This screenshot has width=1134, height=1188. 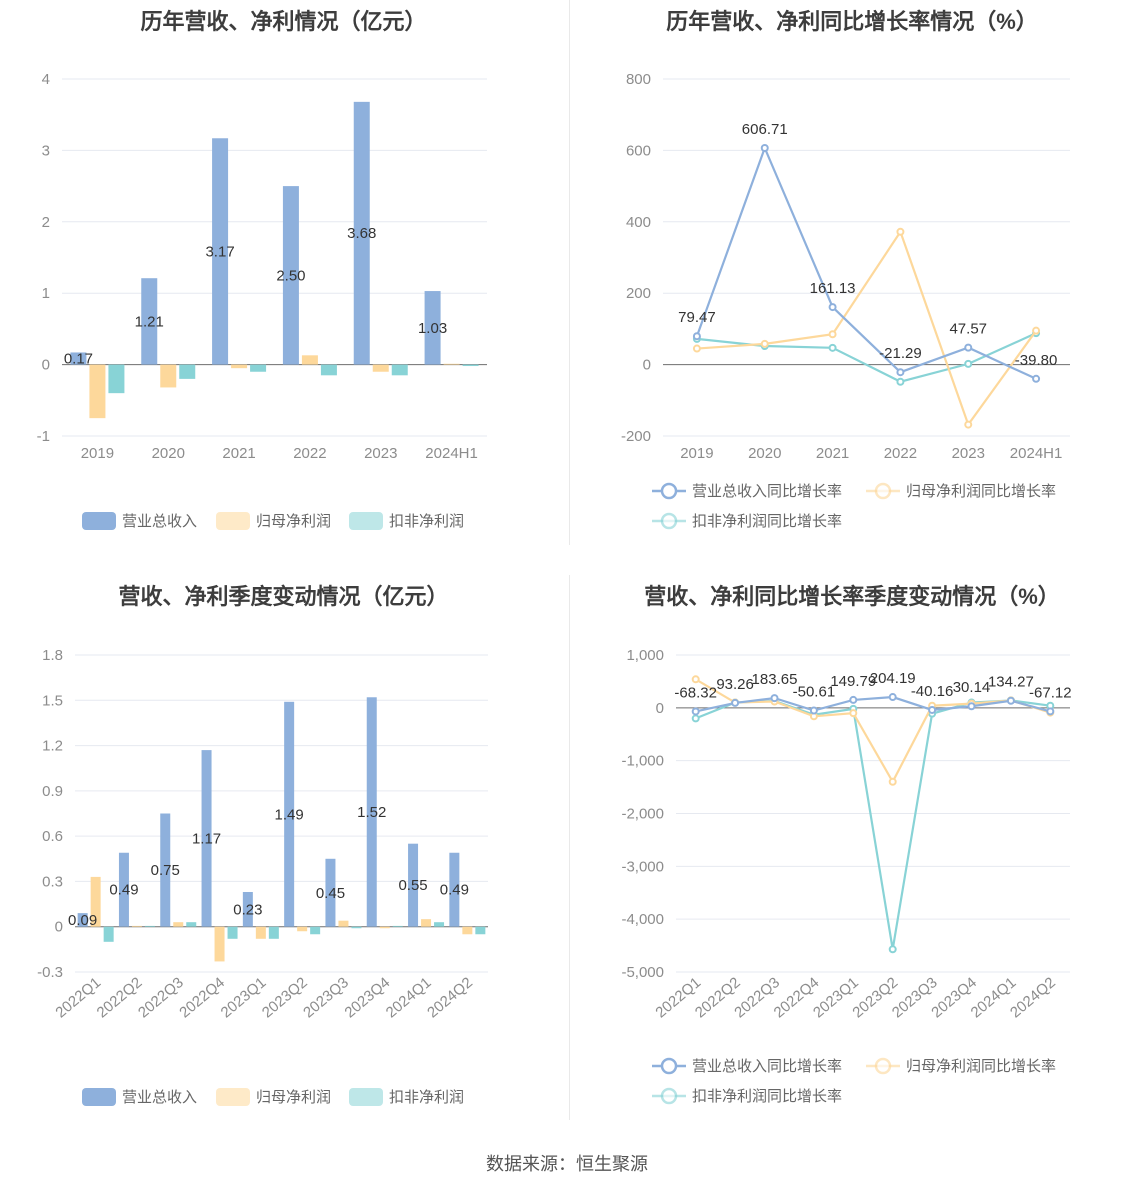 I want to click on y-tick-label: -0.3, so click(x=50, y=972).